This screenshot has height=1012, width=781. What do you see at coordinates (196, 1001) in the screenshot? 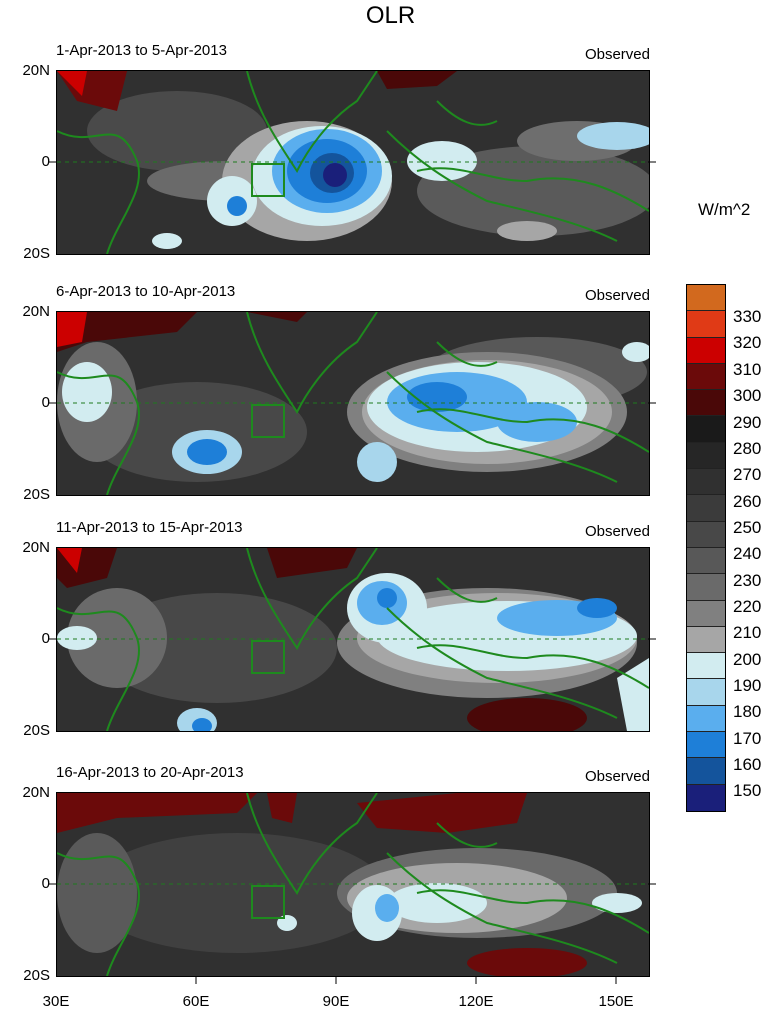
I see `lon-label-60e: 60E` at bounding box center [196, 1001].